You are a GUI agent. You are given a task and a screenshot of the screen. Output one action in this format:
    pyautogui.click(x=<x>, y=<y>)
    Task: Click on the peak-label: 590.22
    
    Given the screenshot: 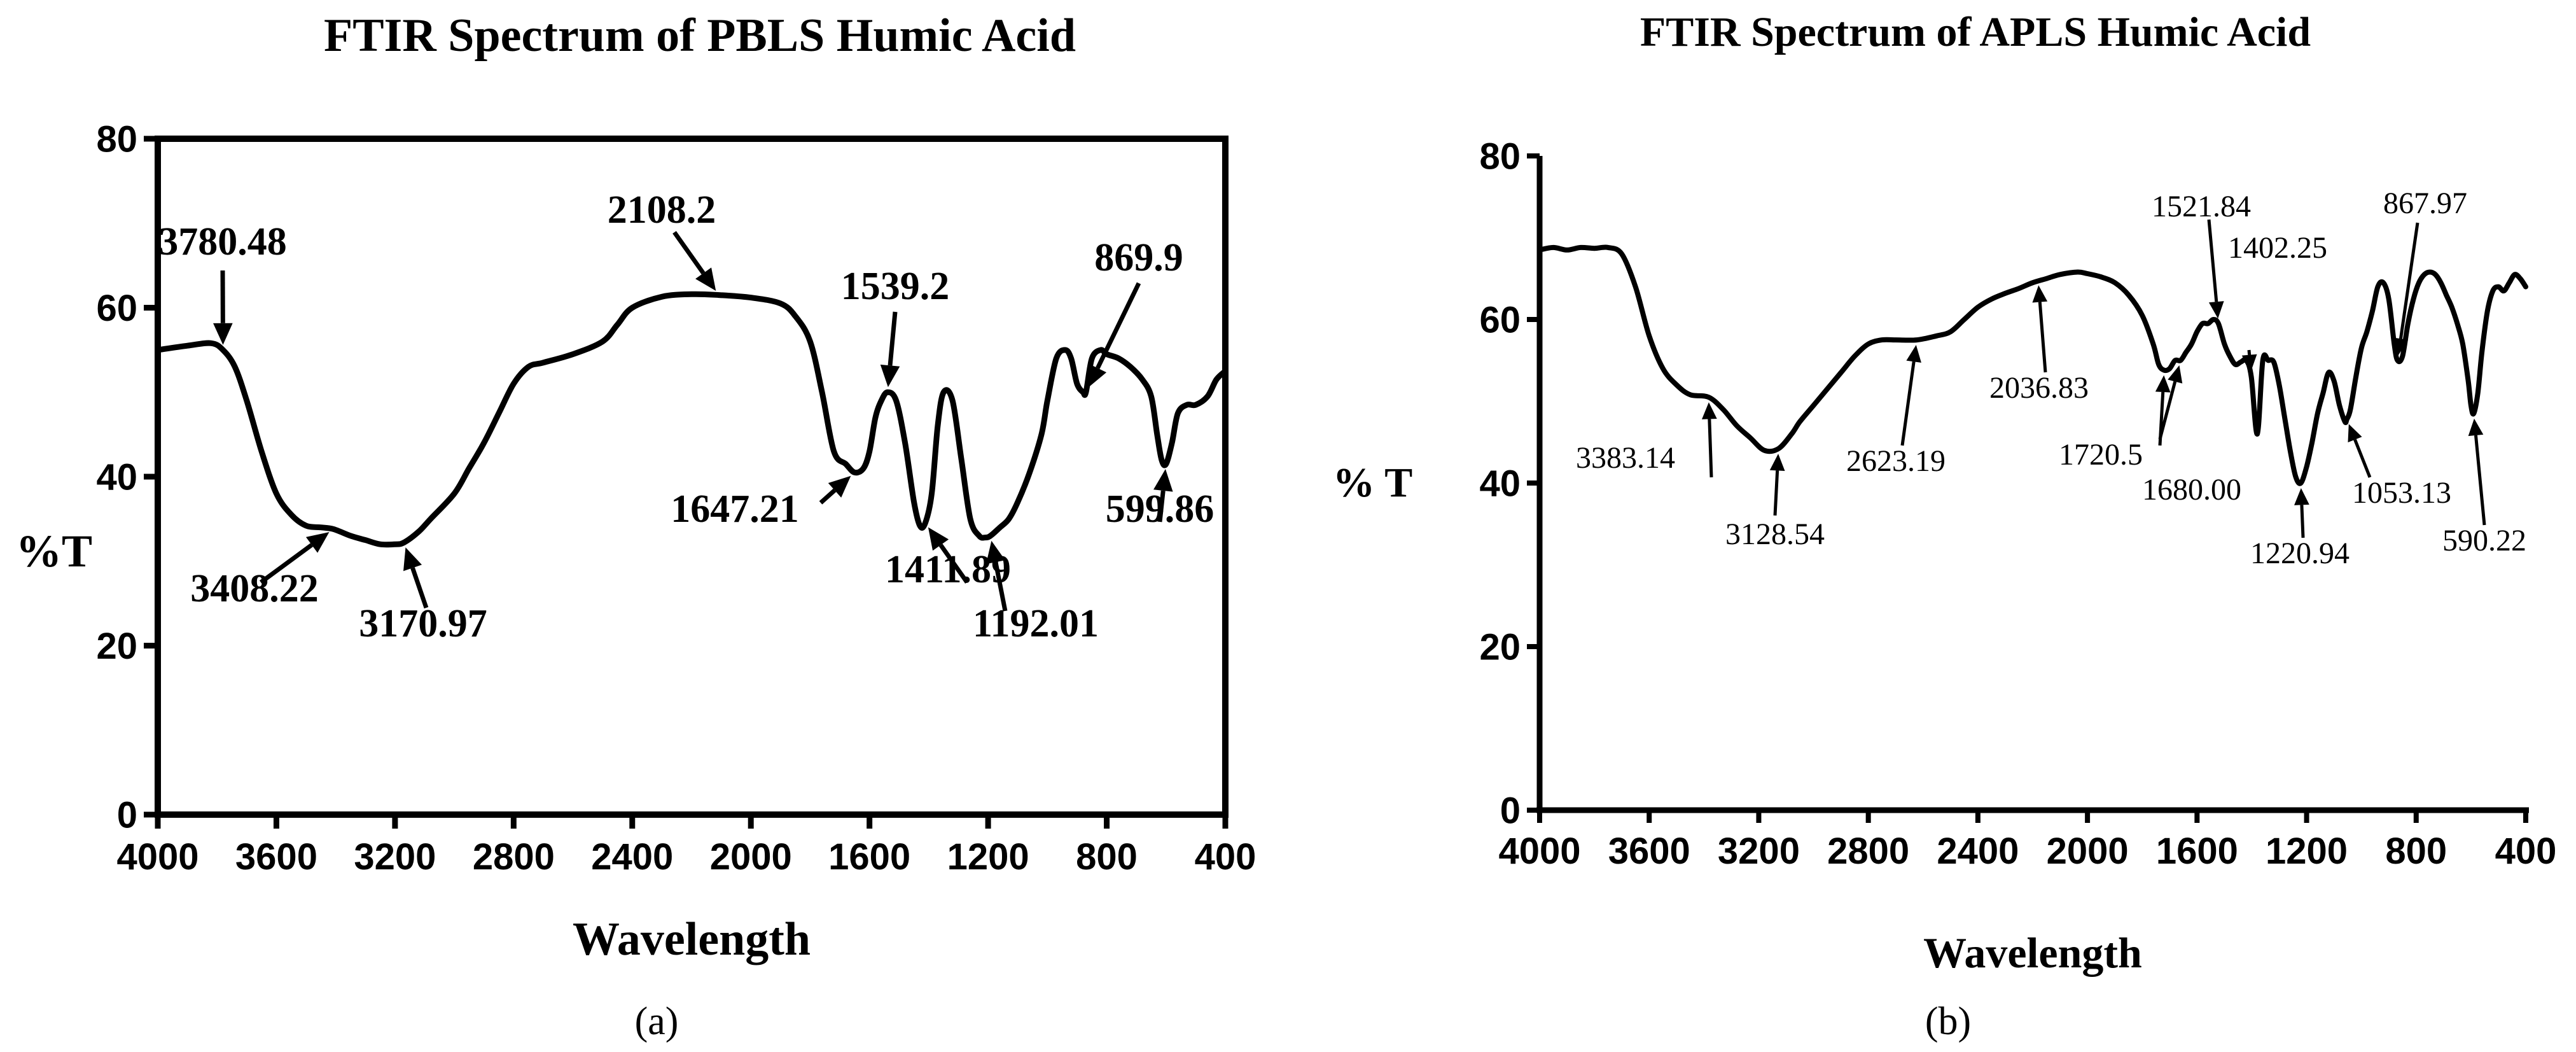 What is the action you would take?
    pyautogui.click(x=2484, y=541)
    